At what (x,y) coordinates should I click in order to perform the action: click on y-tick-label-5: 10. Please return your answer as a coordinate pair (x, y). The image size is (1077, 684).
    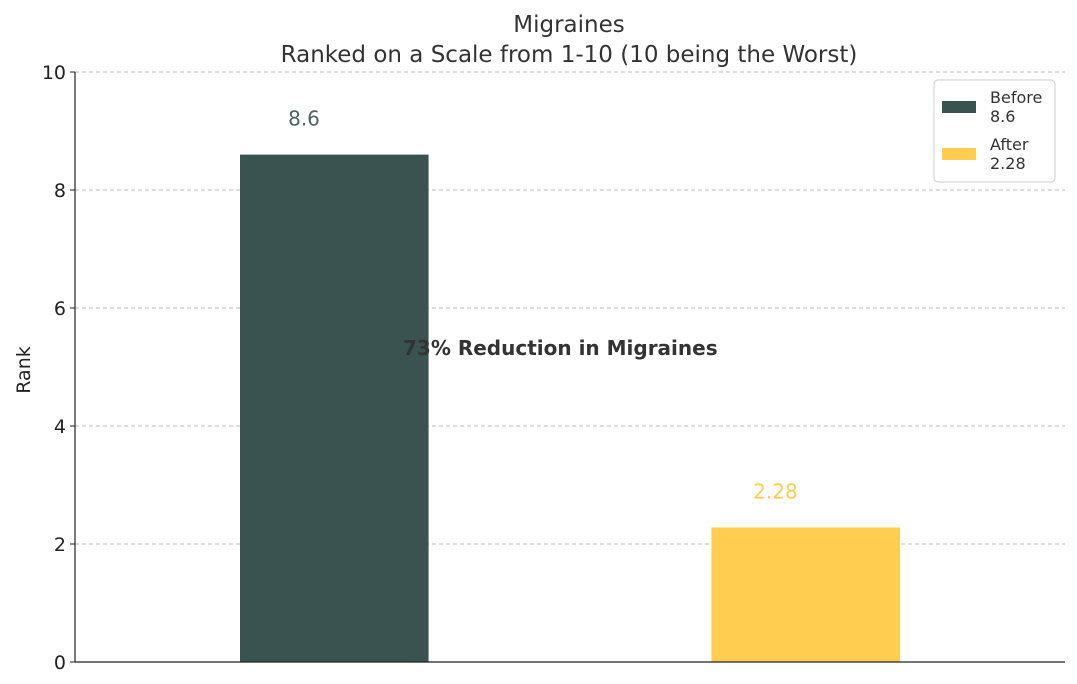
    Looking at the image, I should click on (54, 73).